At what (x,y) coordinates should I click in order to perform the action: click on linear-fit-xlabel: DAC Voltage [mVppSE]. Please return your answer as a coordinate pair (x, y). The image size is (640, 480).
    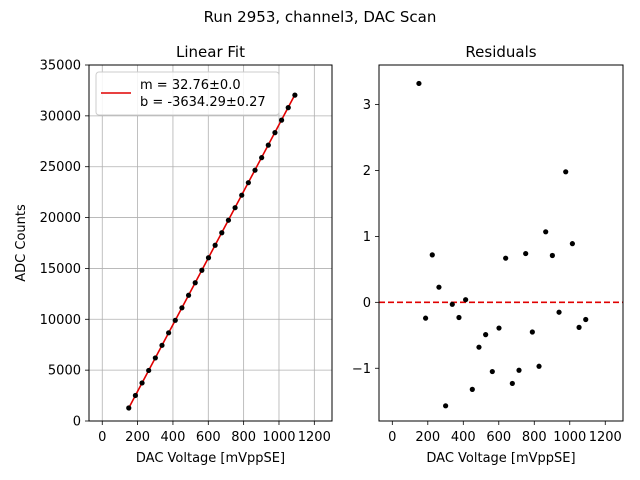
    Looking at the image, I should click on (210, 458).